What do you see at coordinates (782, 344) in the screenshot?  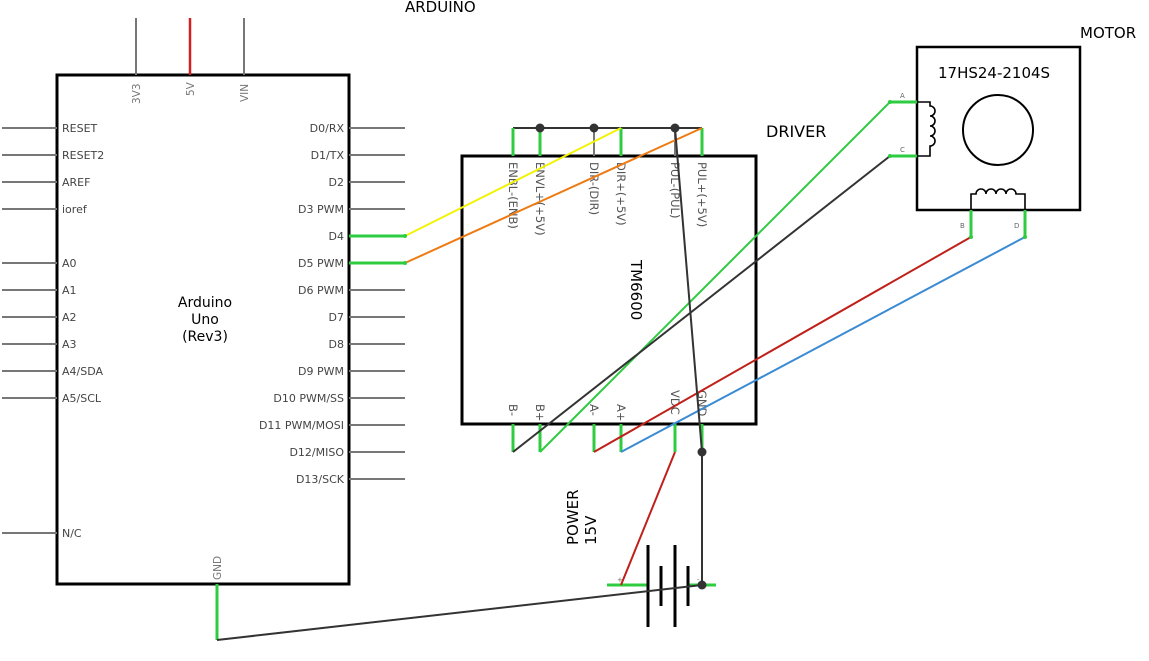 I see `wire-motor-b-to-aminus` at bounding box center [782, 344].